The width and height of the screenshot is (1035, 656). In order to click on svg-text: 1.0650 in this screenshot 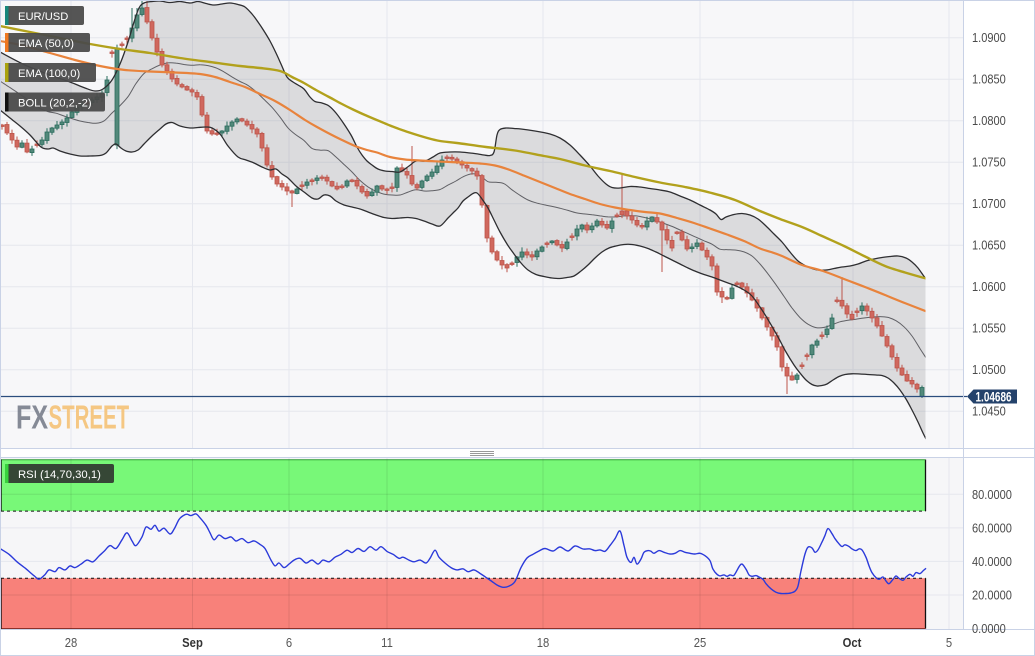, I will do `click(989, 245)`.